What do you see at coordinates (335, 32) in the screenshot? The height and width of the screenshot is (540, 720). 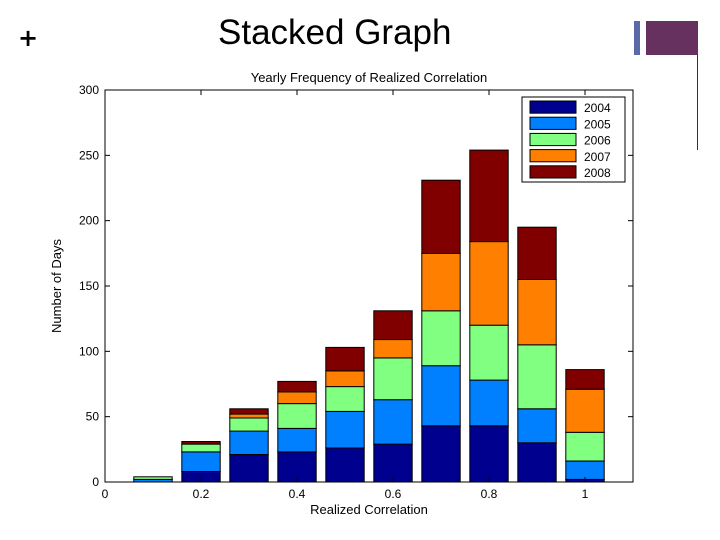 I see `slide-title: Stacked Graph` at bounding box center [335, 32].